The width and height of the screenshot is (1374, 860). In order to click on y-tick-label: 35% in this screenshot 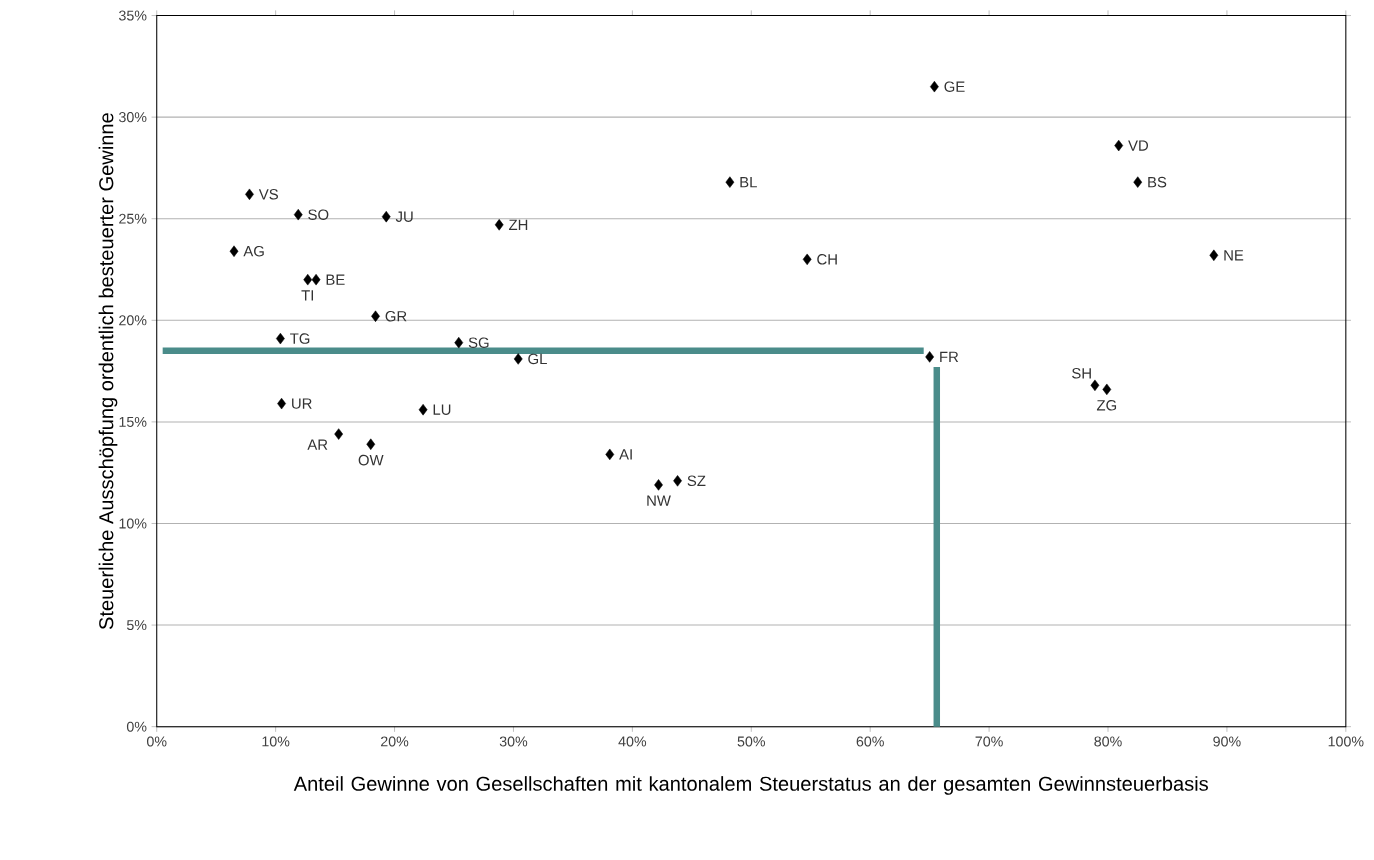, I will do `click(133, 15)`.